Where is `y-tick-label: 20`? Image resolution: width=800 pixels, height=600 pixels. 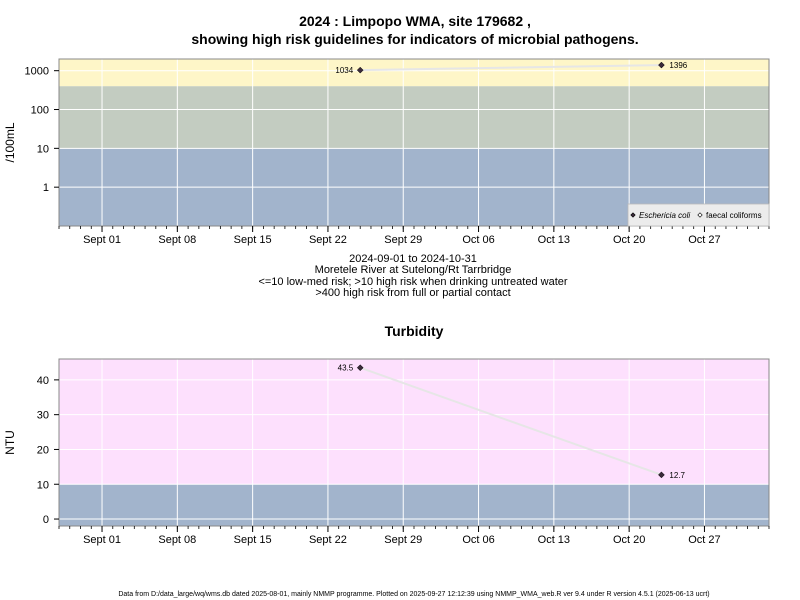 y-tick-label: 20 is located at coordinates (43, 450).